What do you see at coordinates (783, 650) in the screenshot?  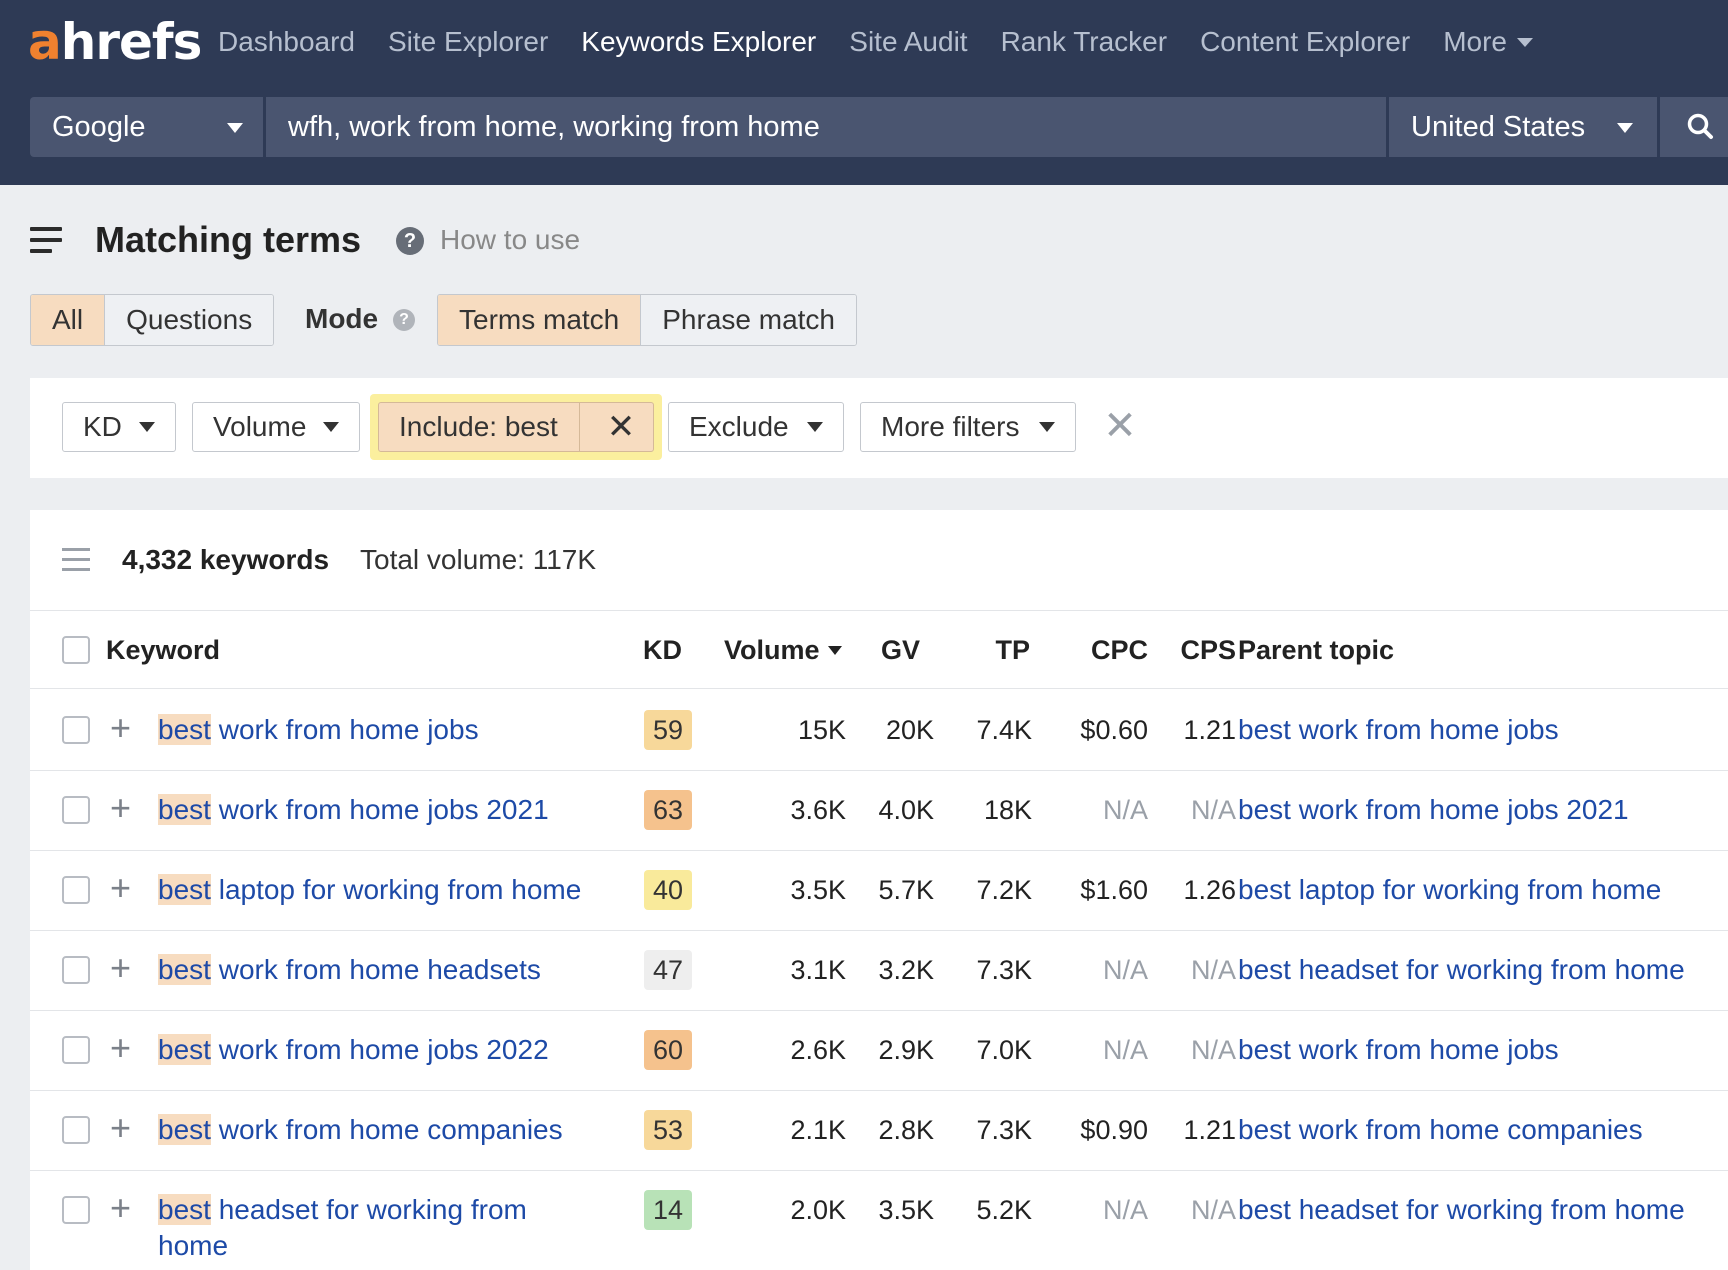 I see `col-volume: Volume` at bounding box center [783, 650].